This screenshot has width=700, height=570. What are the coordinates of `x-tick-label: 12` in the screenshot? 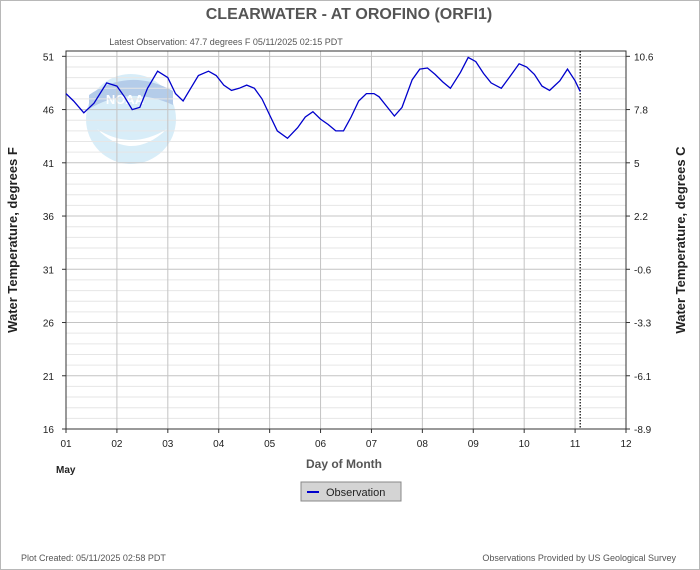 It's located at (626, 444).